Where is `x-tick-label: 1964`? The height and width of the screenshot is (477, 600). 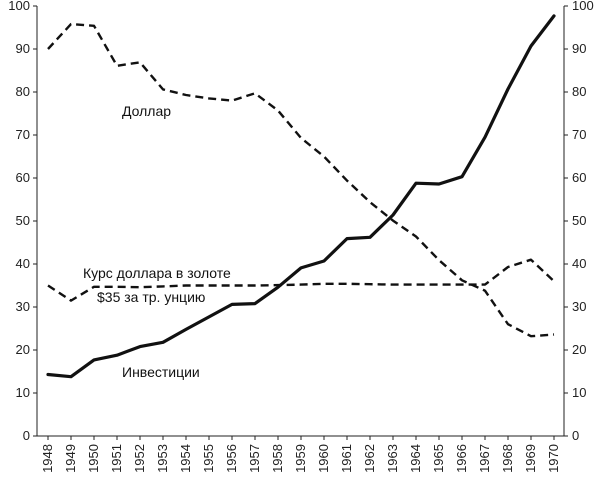
x-tick-label: 1964 is located at coordinates (415, 458).